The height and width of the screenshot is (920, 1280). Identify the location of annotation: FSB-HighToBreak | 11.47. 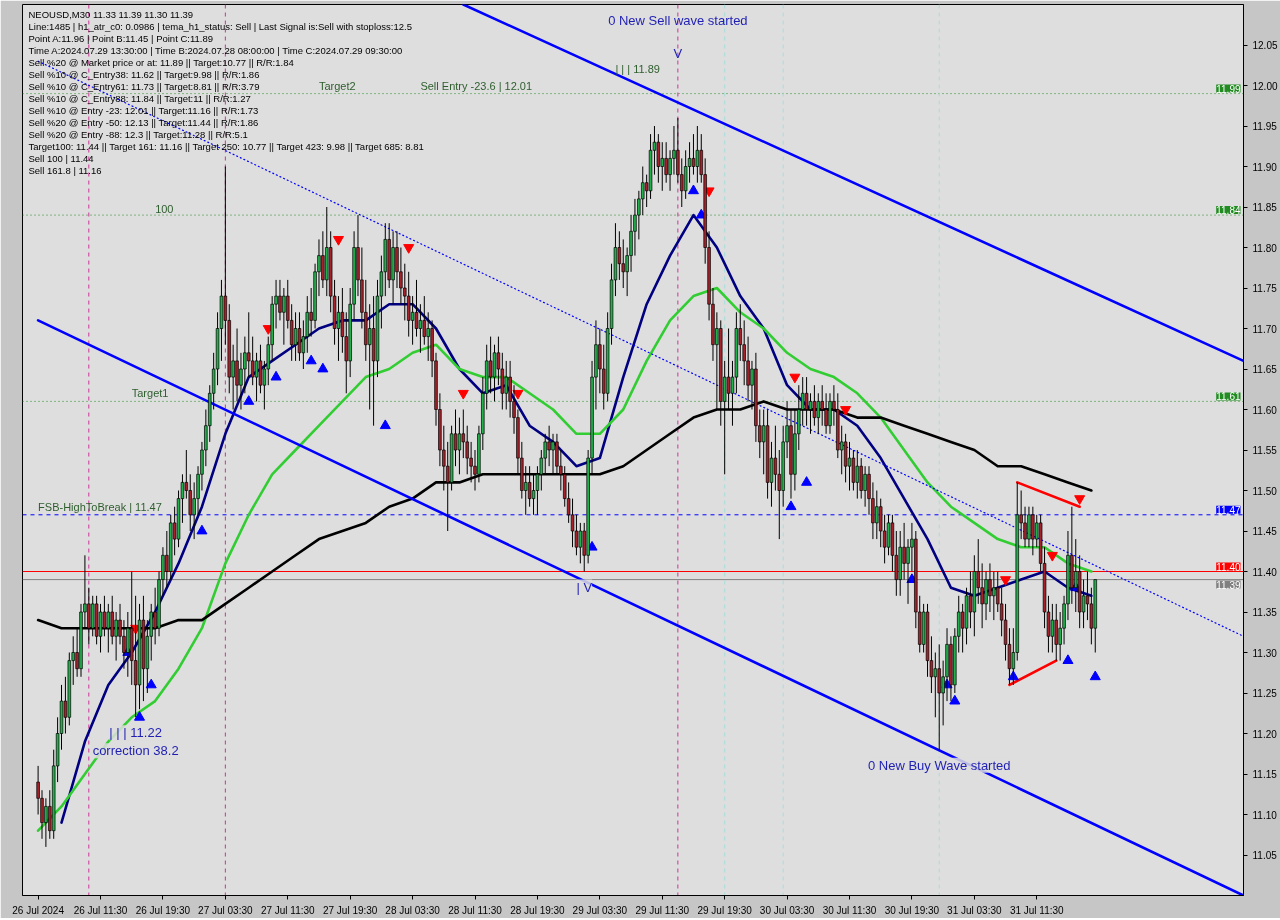
(100, 506).